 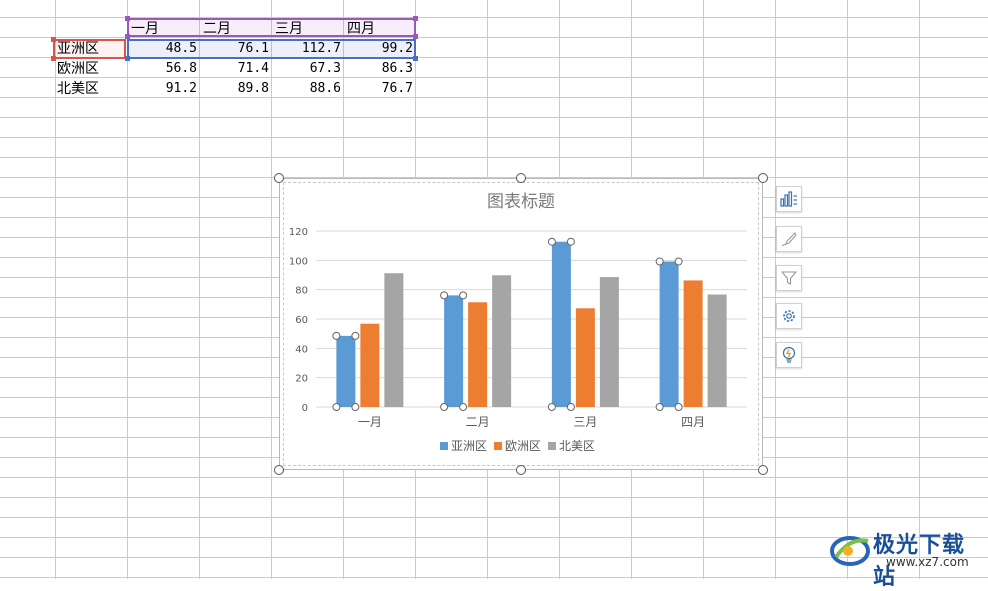 I want to click on cell-na-feb: 89.8, so click(x=253, y=88).